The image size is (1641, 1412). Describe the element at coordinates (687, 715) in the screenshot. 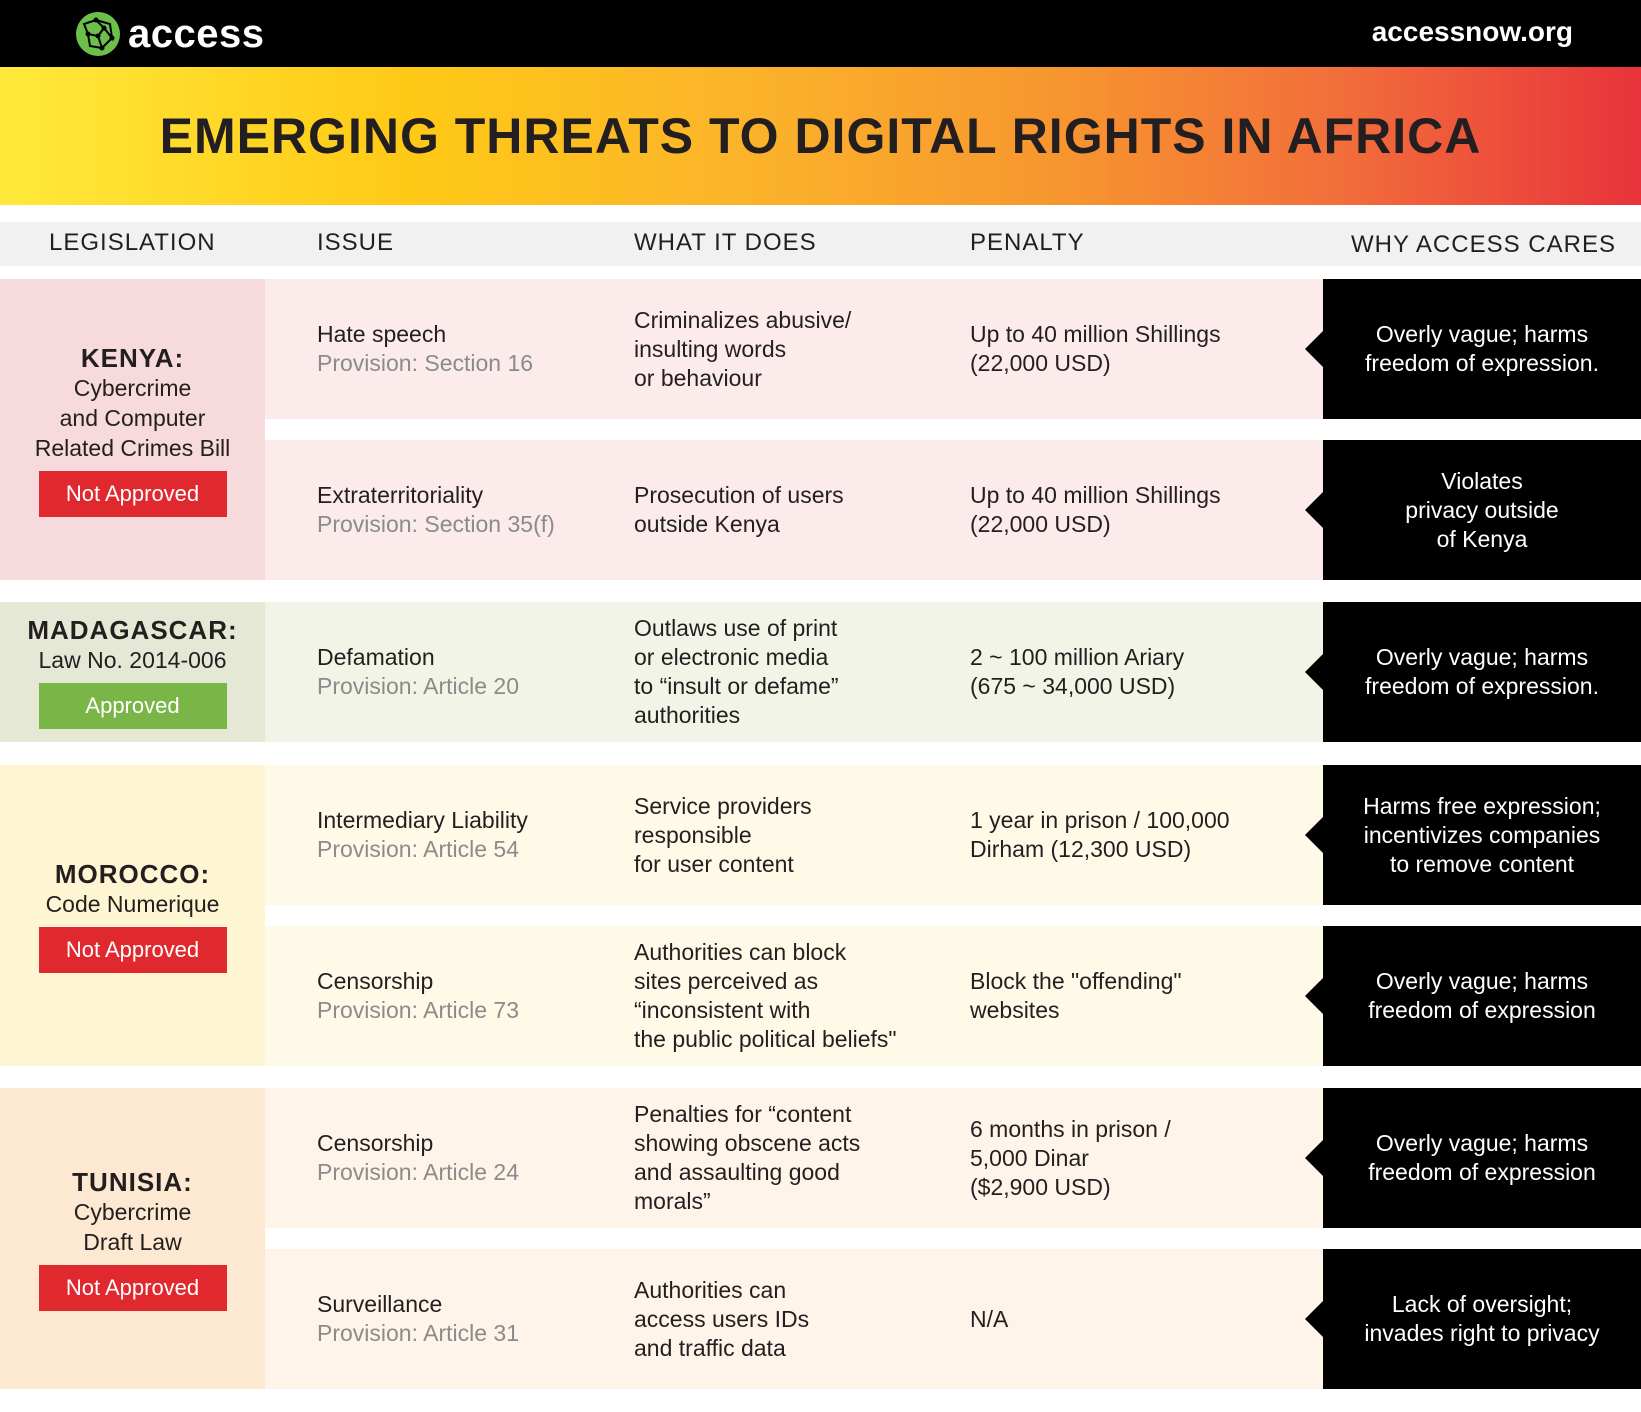

I see `what-it-does-cell-line: authorities` at that location.